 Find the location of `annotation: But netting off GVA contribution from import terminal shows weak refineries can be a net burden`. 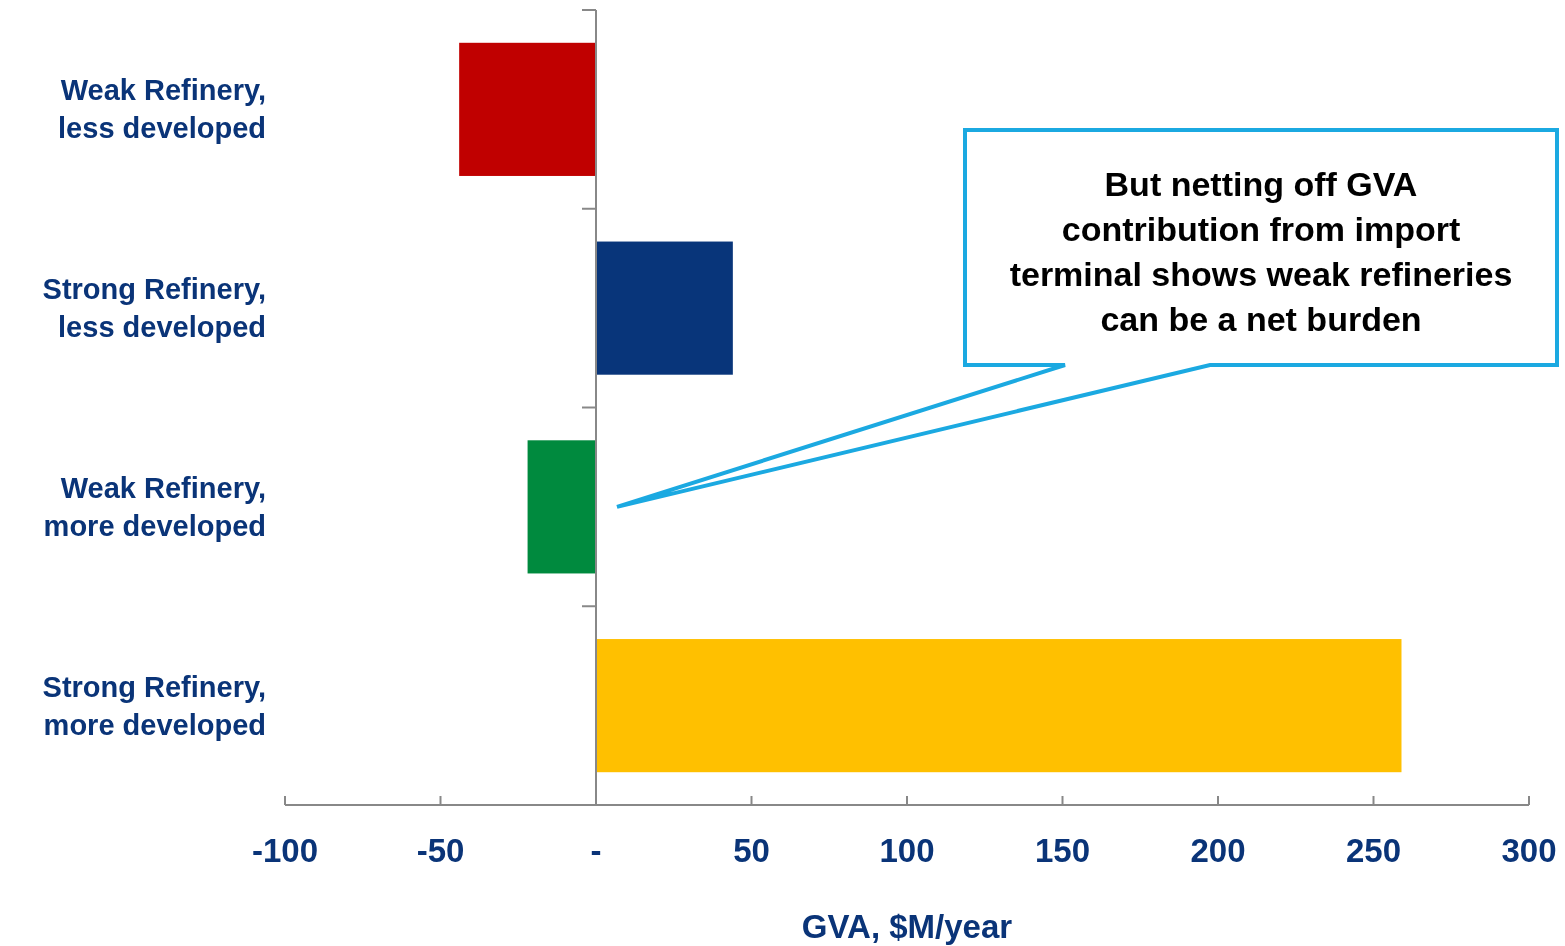

annotation: But netting off GVA contribution from import terminal shows weak refineries can be a net burden is located at coordinates (1261, 251).